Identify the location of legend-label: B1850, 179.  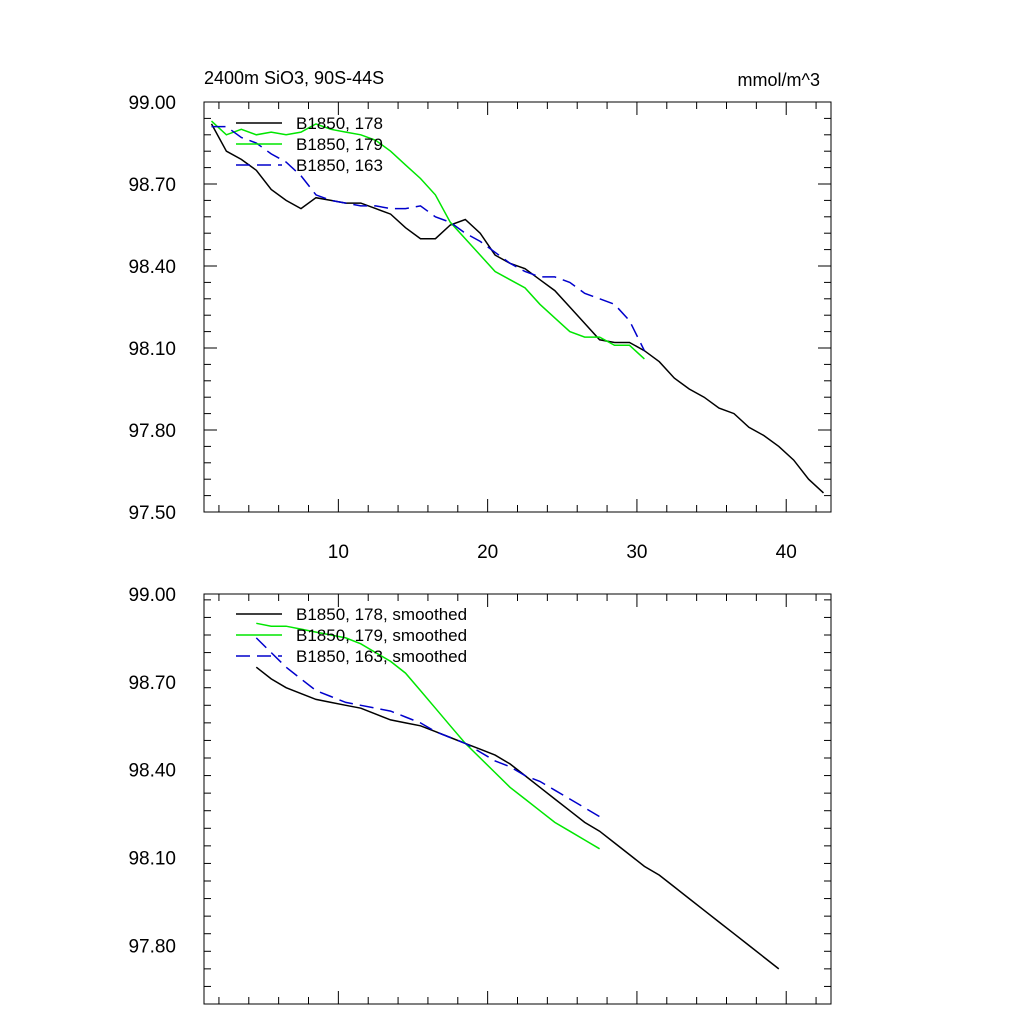
(339, 144).